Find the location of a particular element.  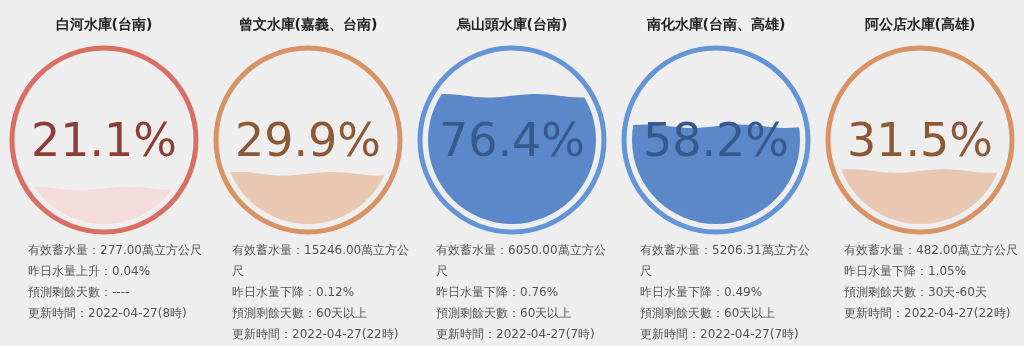

text: 曾文水庫(嘉義、台南) is located at coordinates (308, 25).